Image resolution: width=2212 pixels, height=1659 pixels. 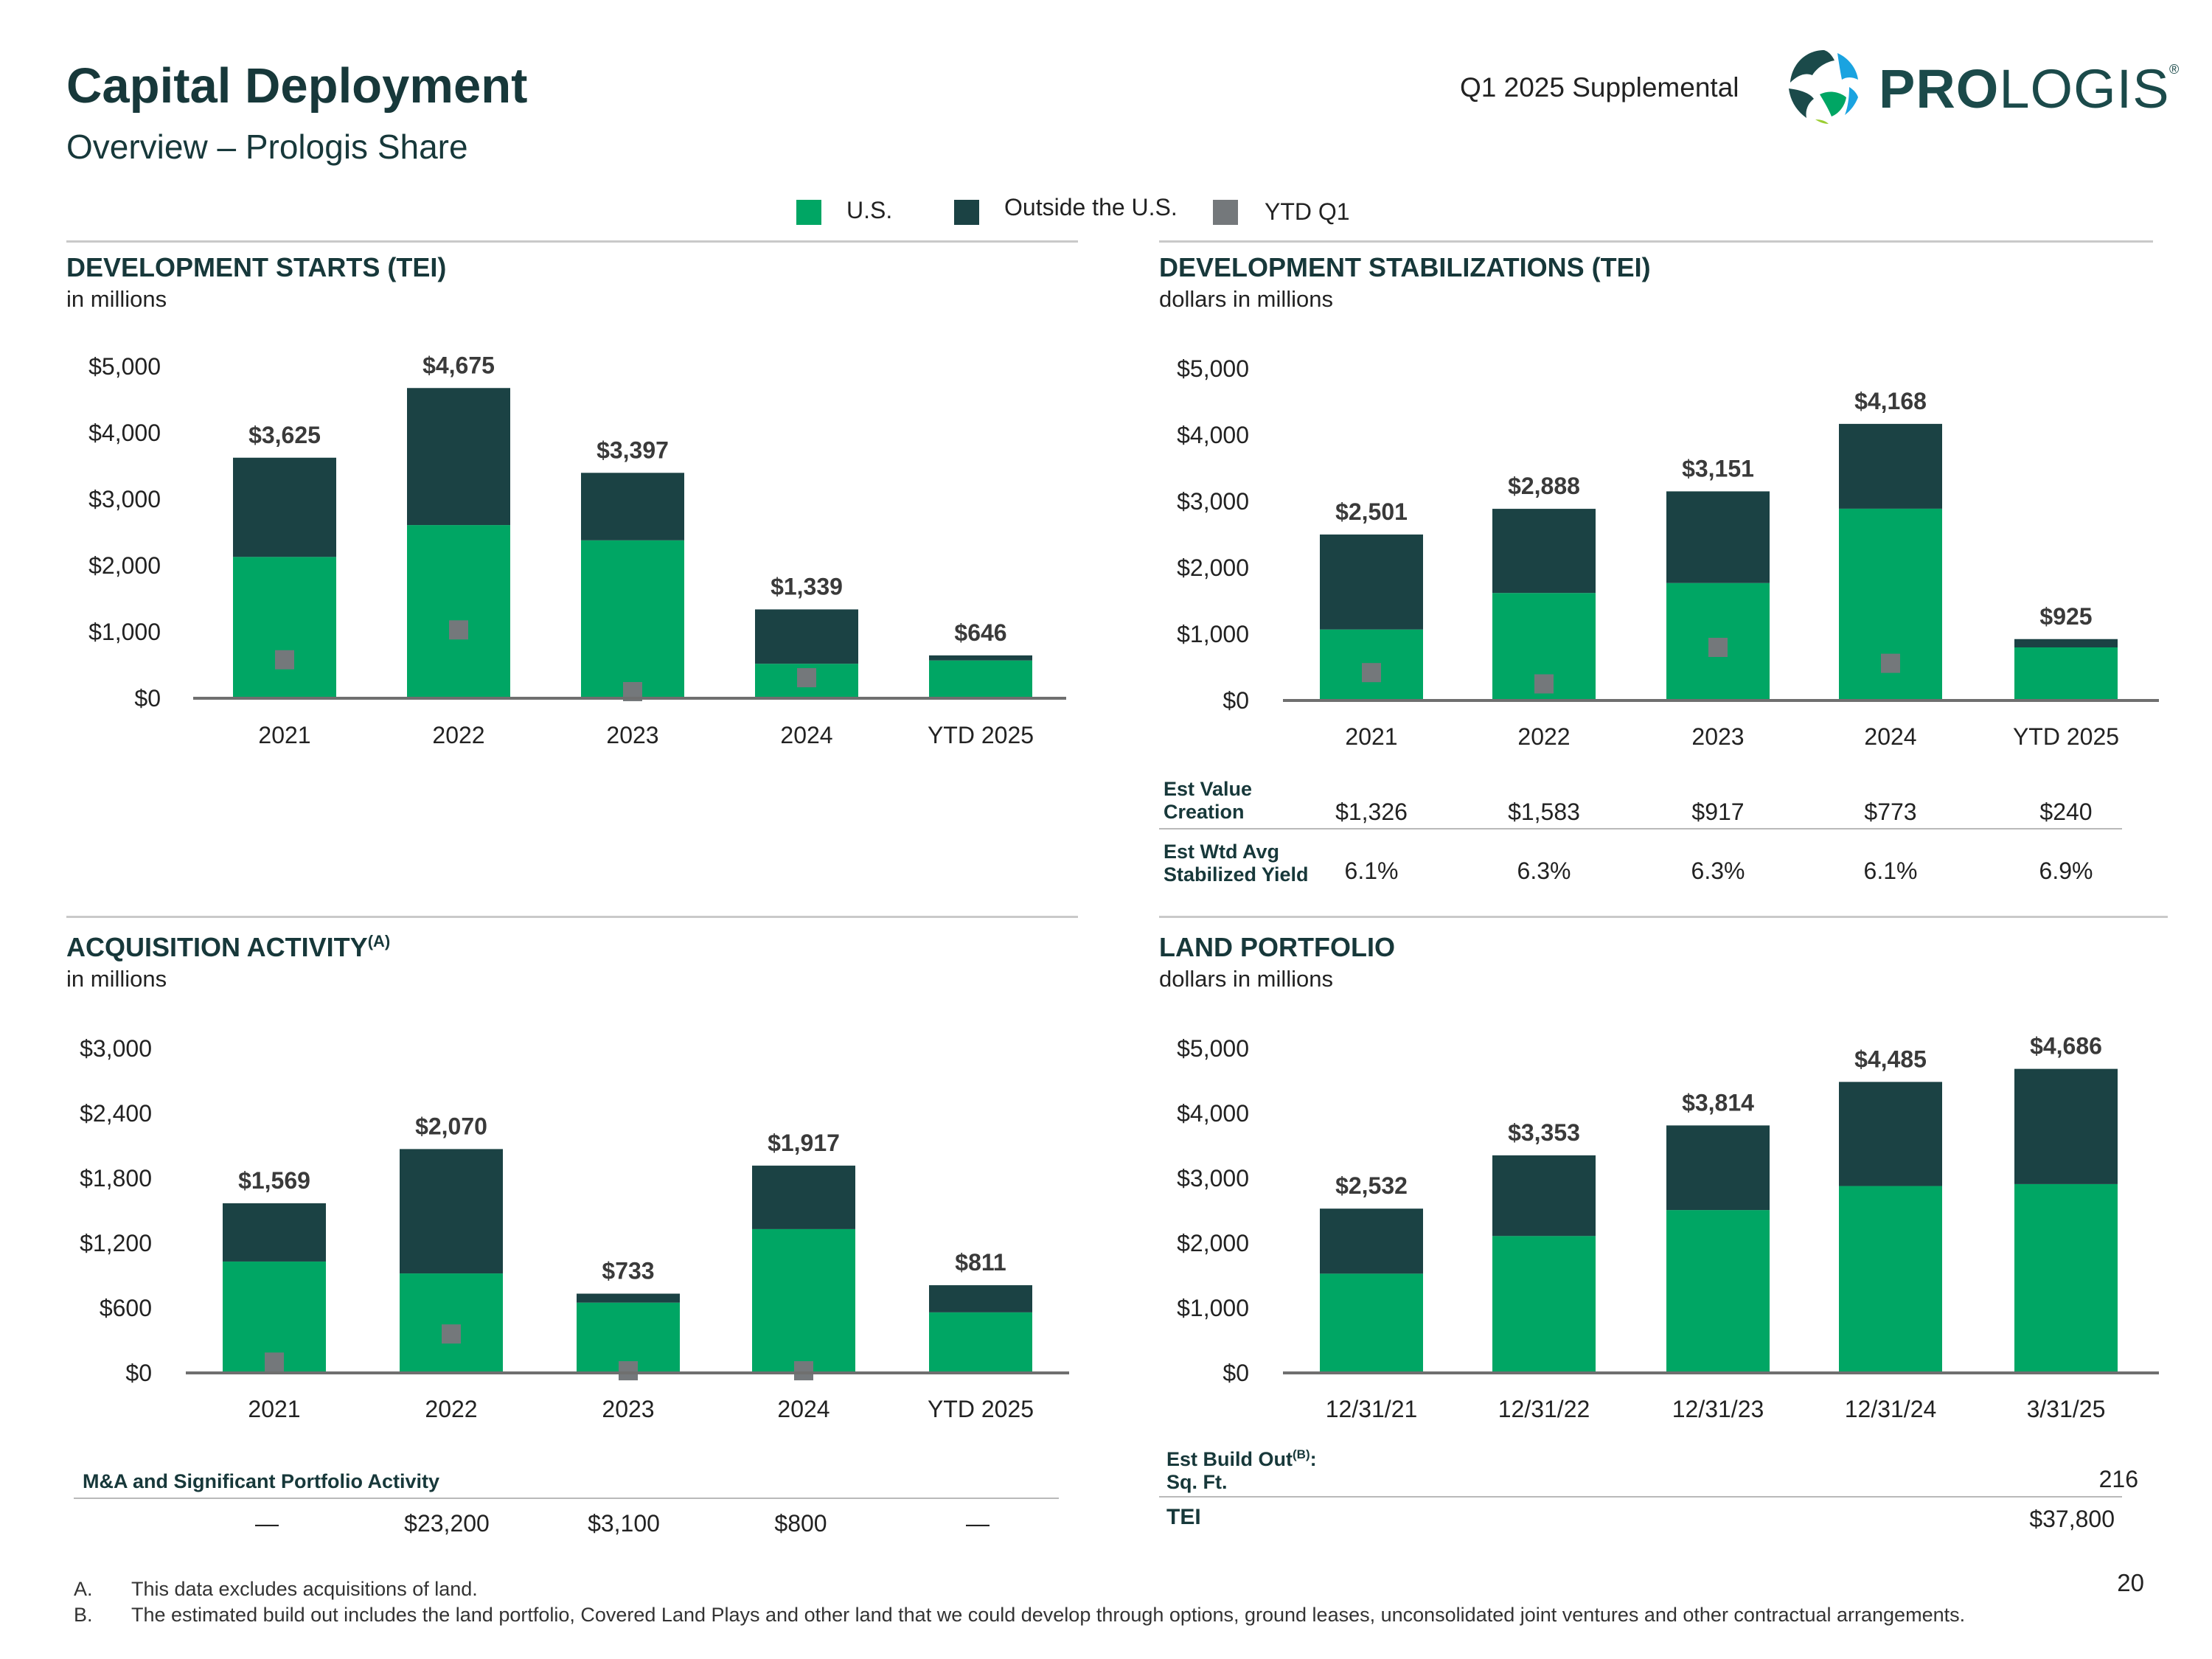 I want to click on acq-subtitle: in millions, so click(x=116, y=979).